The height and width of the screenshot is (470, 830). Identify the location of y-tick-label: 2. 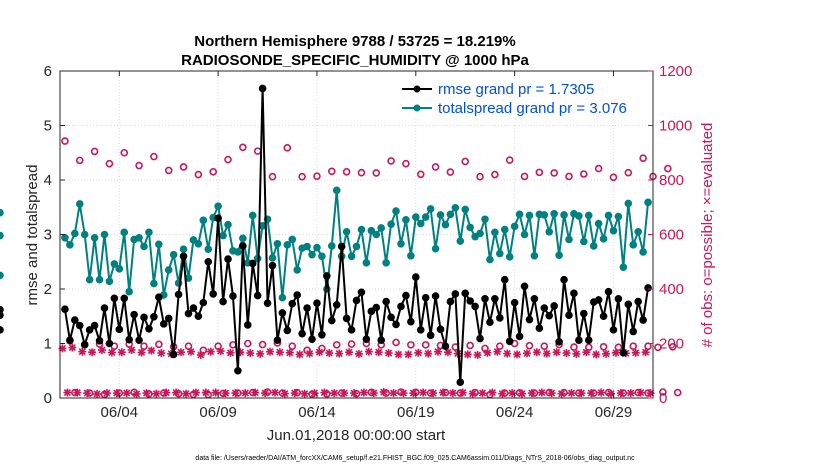
(48, 289).